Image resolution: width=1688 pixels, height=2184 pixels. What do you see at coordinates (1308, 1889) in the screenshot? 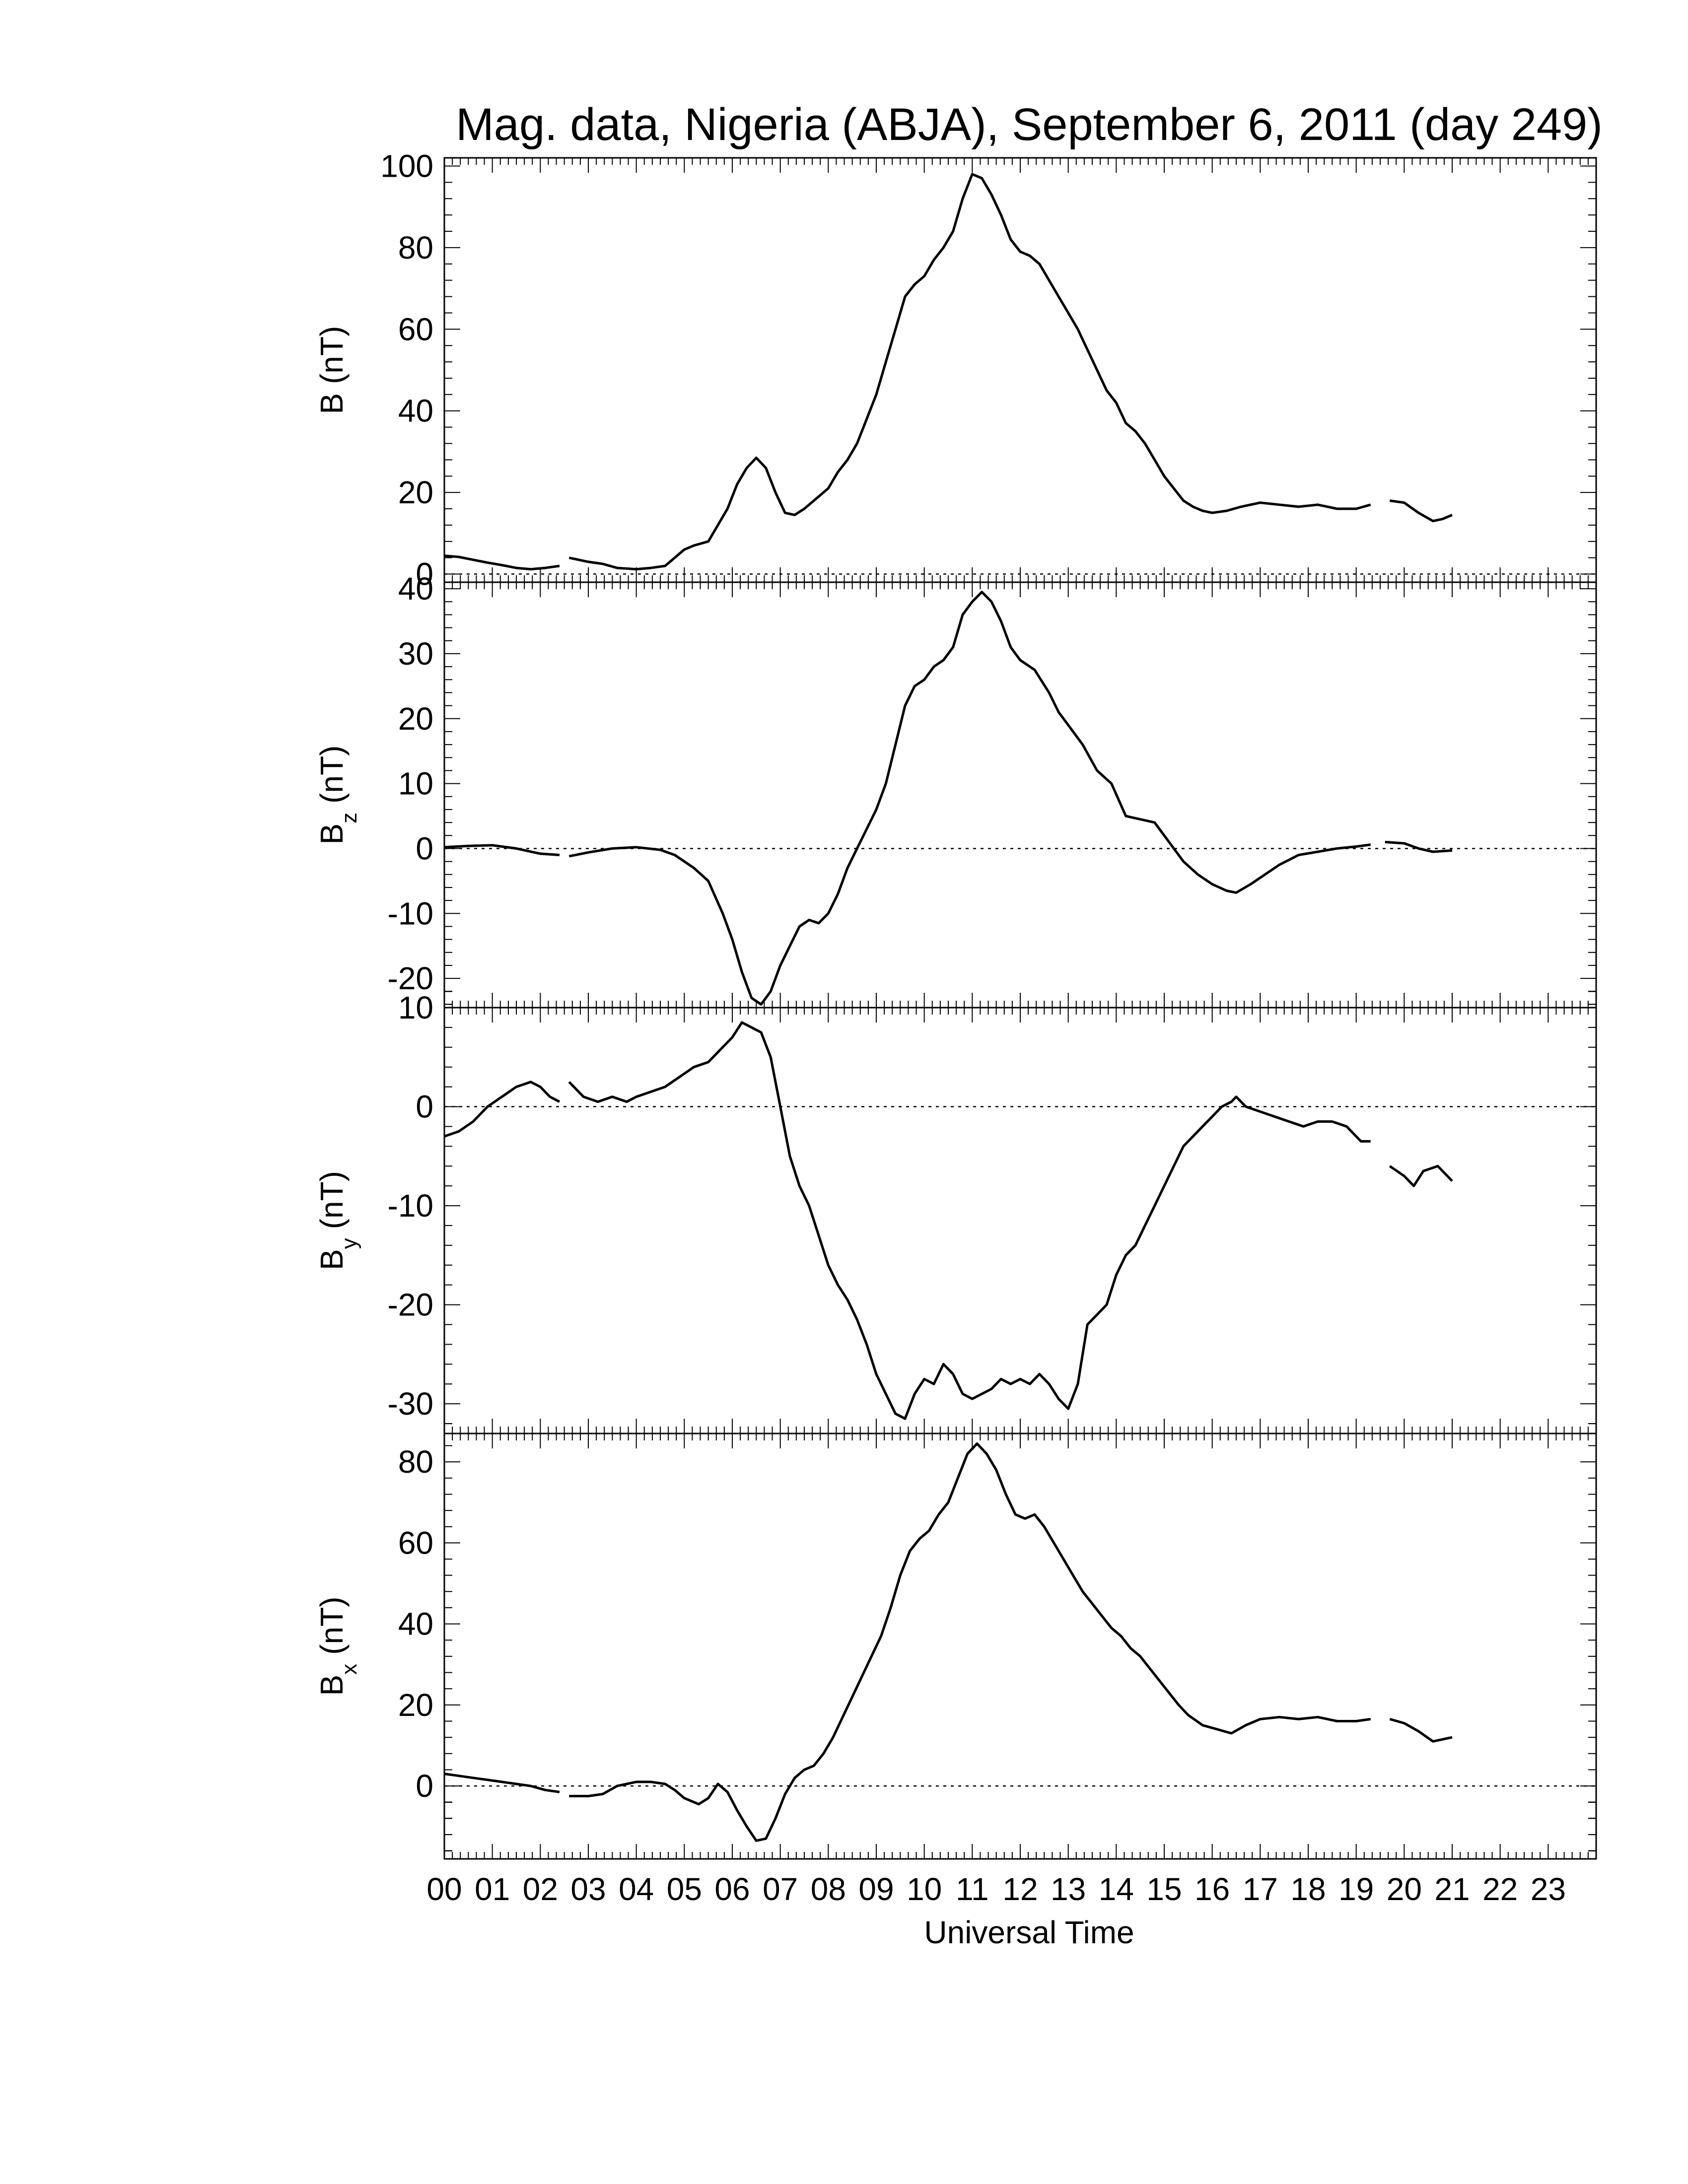
I see `x-tick-label: 18` at bounding box center [1308, 1889].